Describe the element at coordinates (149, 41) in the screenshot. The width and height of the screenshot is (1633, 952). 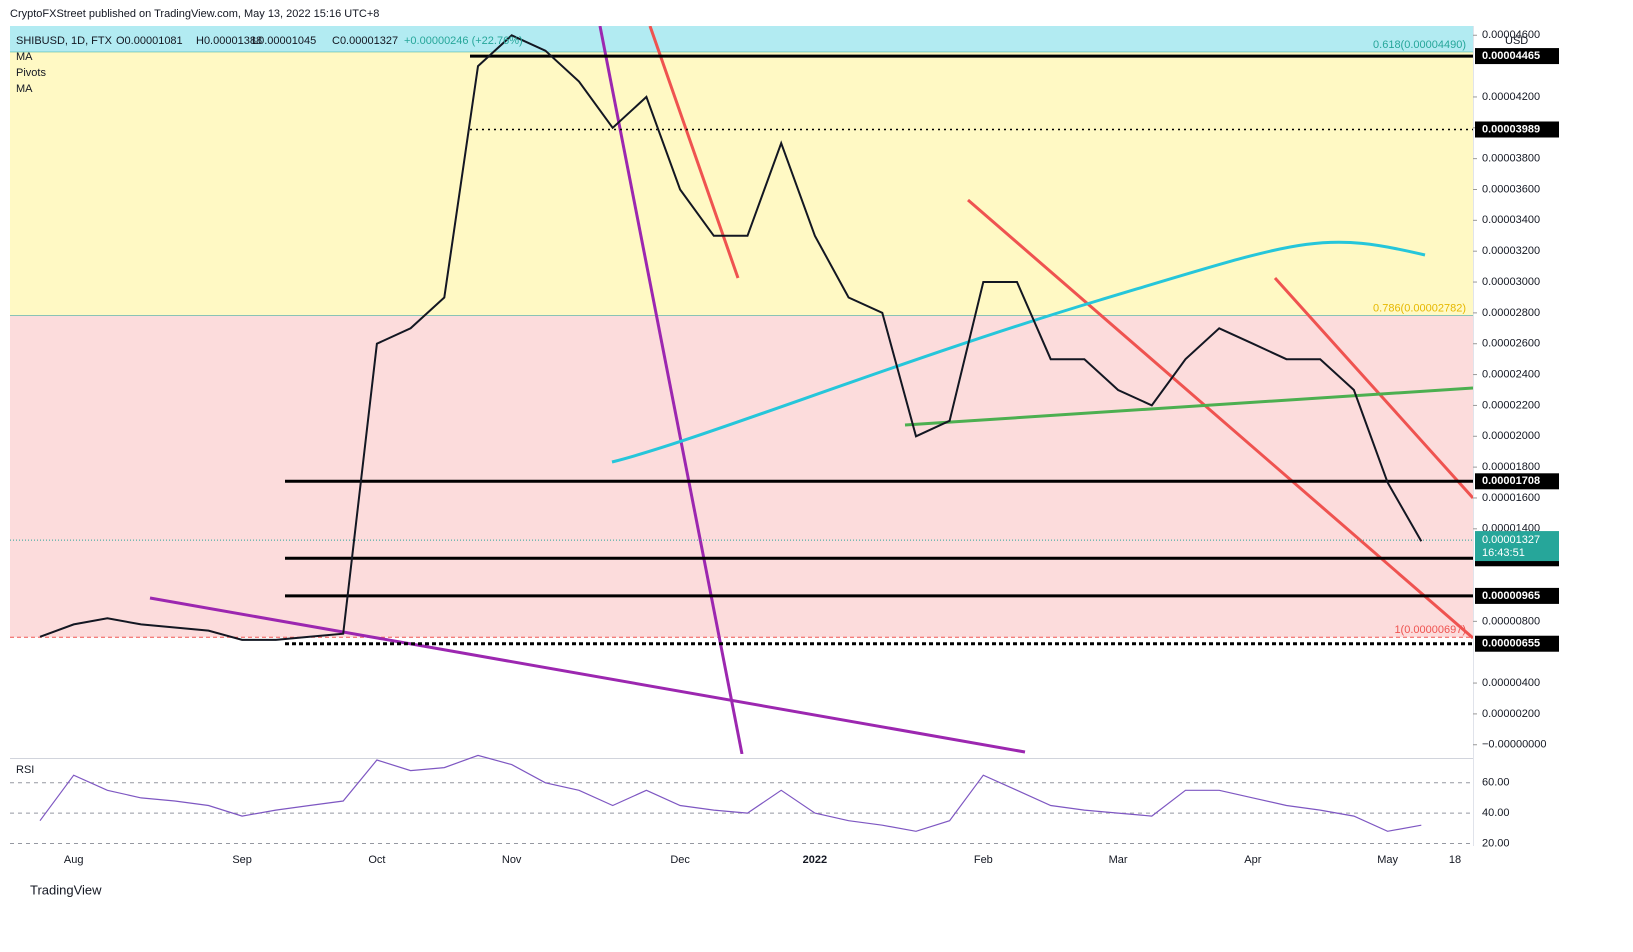
I see `open: O0.00001081` at that location.